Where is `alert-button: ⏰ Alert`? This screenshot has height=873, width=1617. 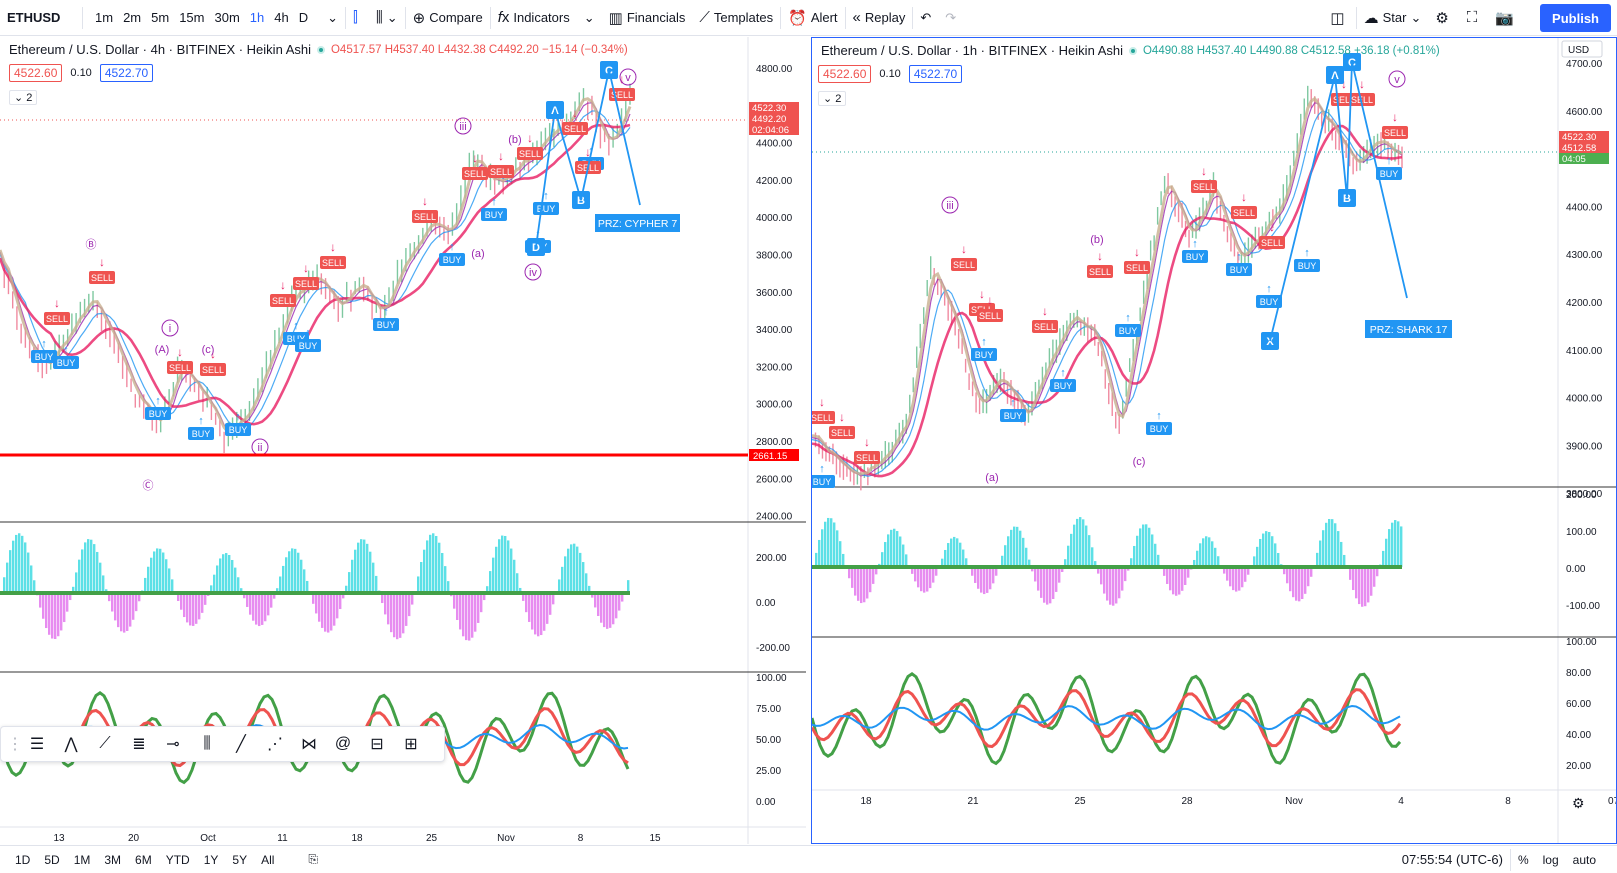 alert-button: ⏰ Alert is located at coordinates (812, 18).